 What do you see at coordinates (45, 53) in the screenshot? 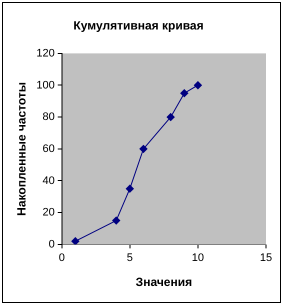
I see `y-tick-label: 120` at bounding box center [45, 53].